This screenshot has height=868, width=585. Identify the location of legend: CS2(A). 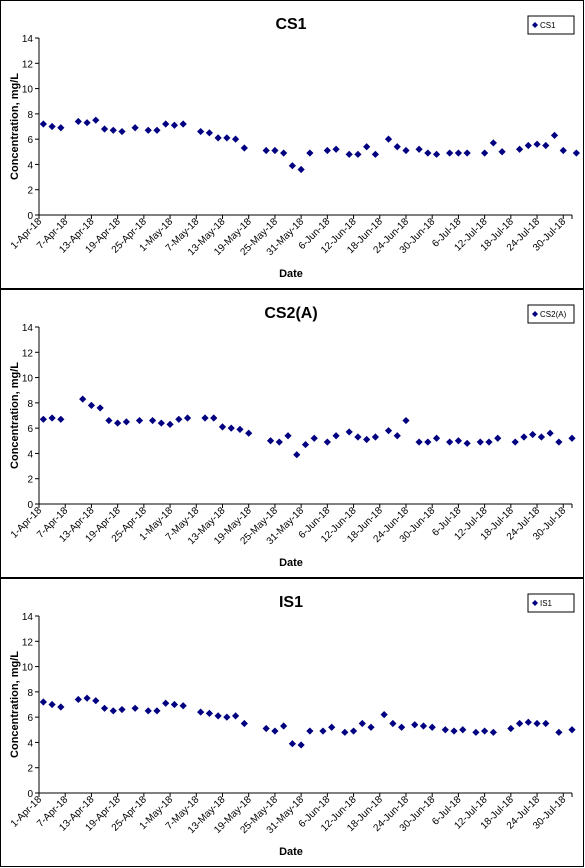
(551, 314).